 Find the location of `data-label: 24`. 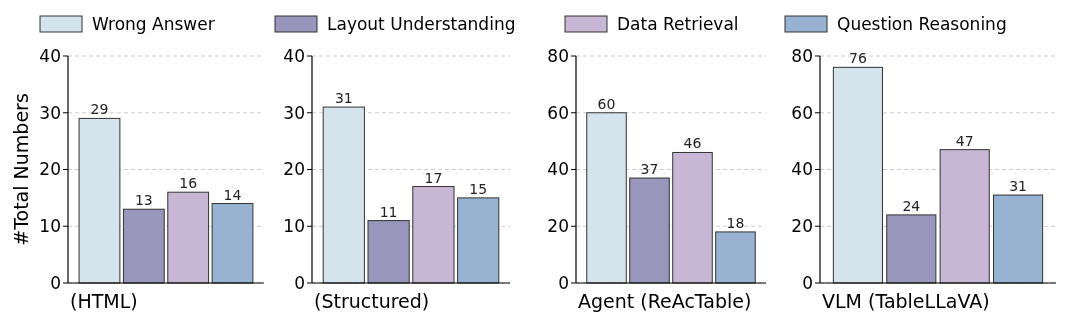

data-label: 24 is located at coordinates (911, 205).